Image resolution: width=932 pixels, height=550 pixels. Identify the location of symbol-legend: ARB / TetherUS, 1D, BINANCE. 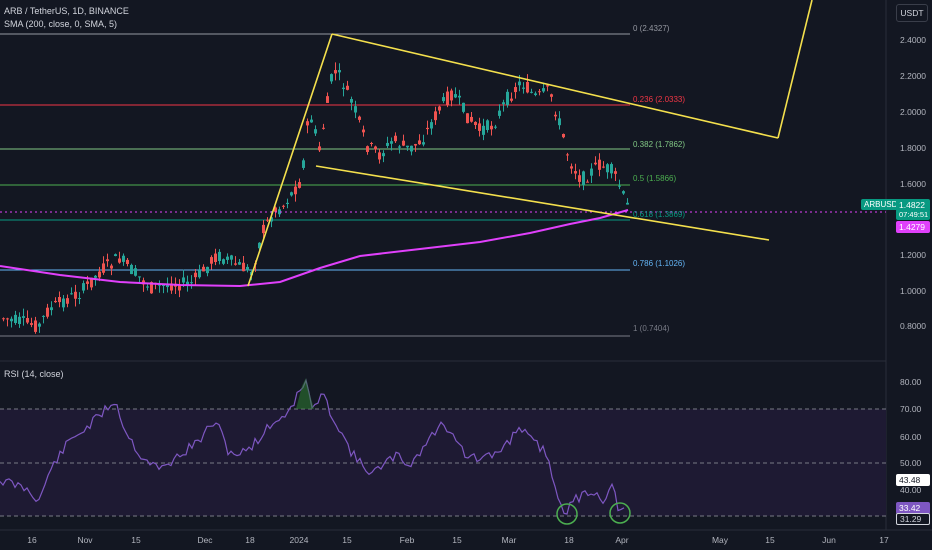
(66, 11).